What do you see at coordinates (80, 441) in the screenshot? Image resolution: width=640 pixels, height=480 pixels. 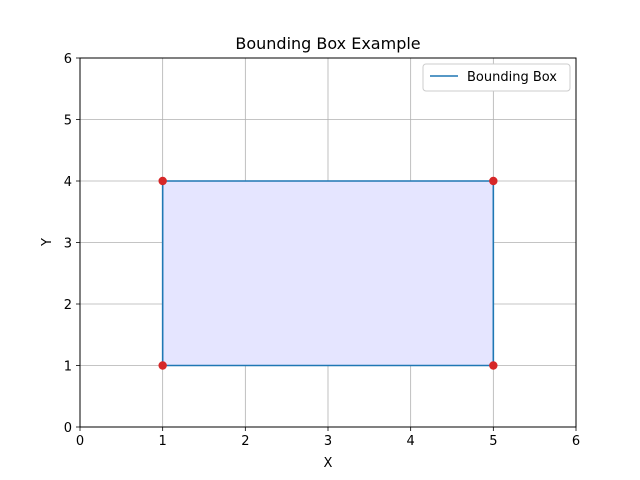 I see `x-tick-label: 0` at bounding box center [80, 441].